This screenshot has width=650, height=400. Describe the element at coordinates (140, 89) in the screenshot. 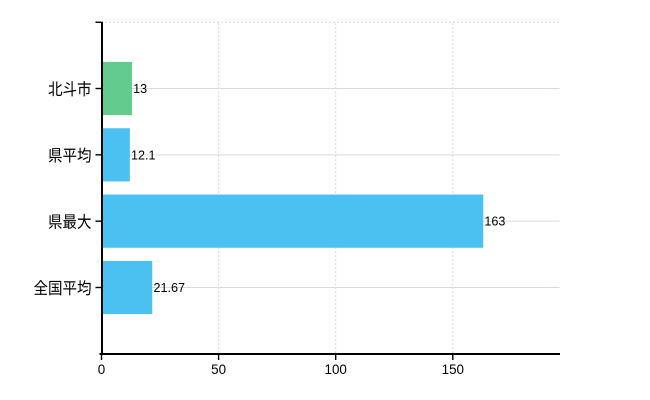

I see `svg-text: 13` at that location.